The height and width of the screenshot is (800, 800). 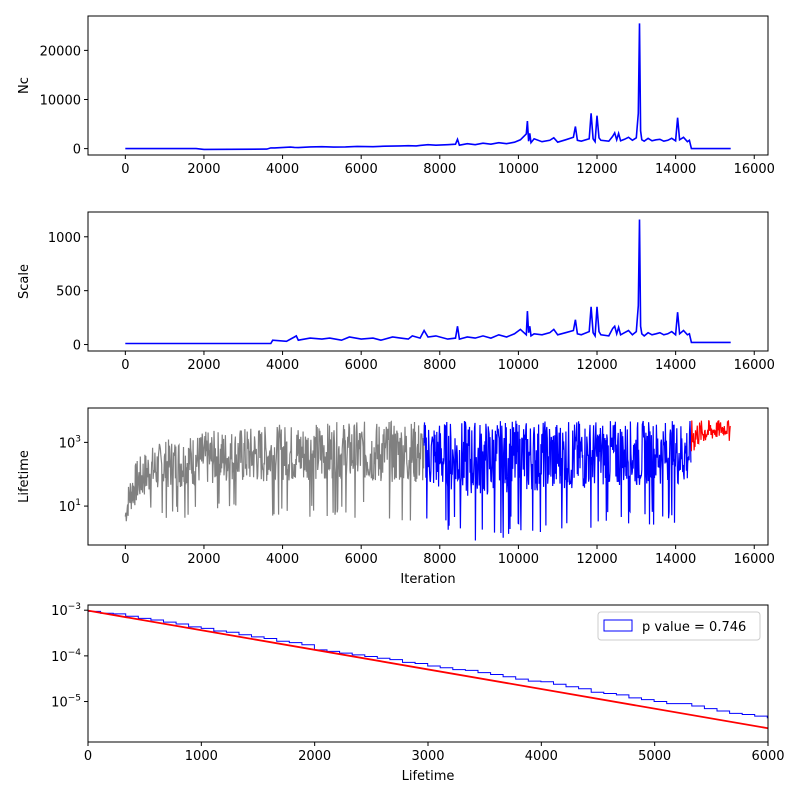 I want to click on y-tick-label: 20000, so click(x=60, y=51).